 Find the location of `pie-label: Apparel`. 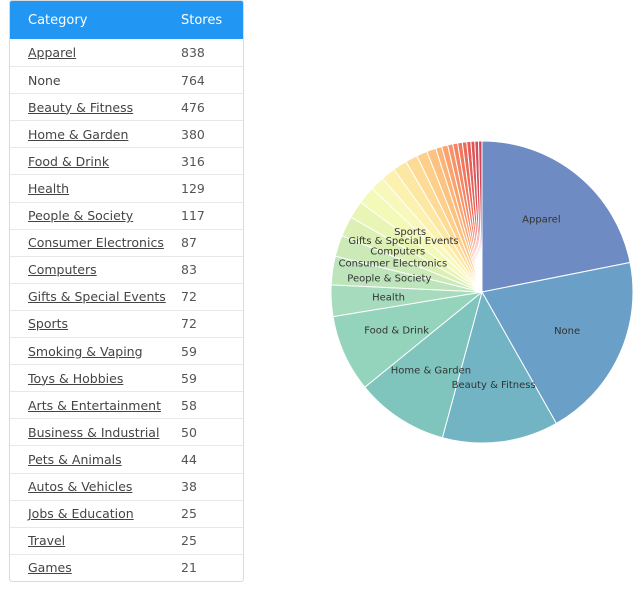

pie-label: Apparel is located at coordinates (541, 220).